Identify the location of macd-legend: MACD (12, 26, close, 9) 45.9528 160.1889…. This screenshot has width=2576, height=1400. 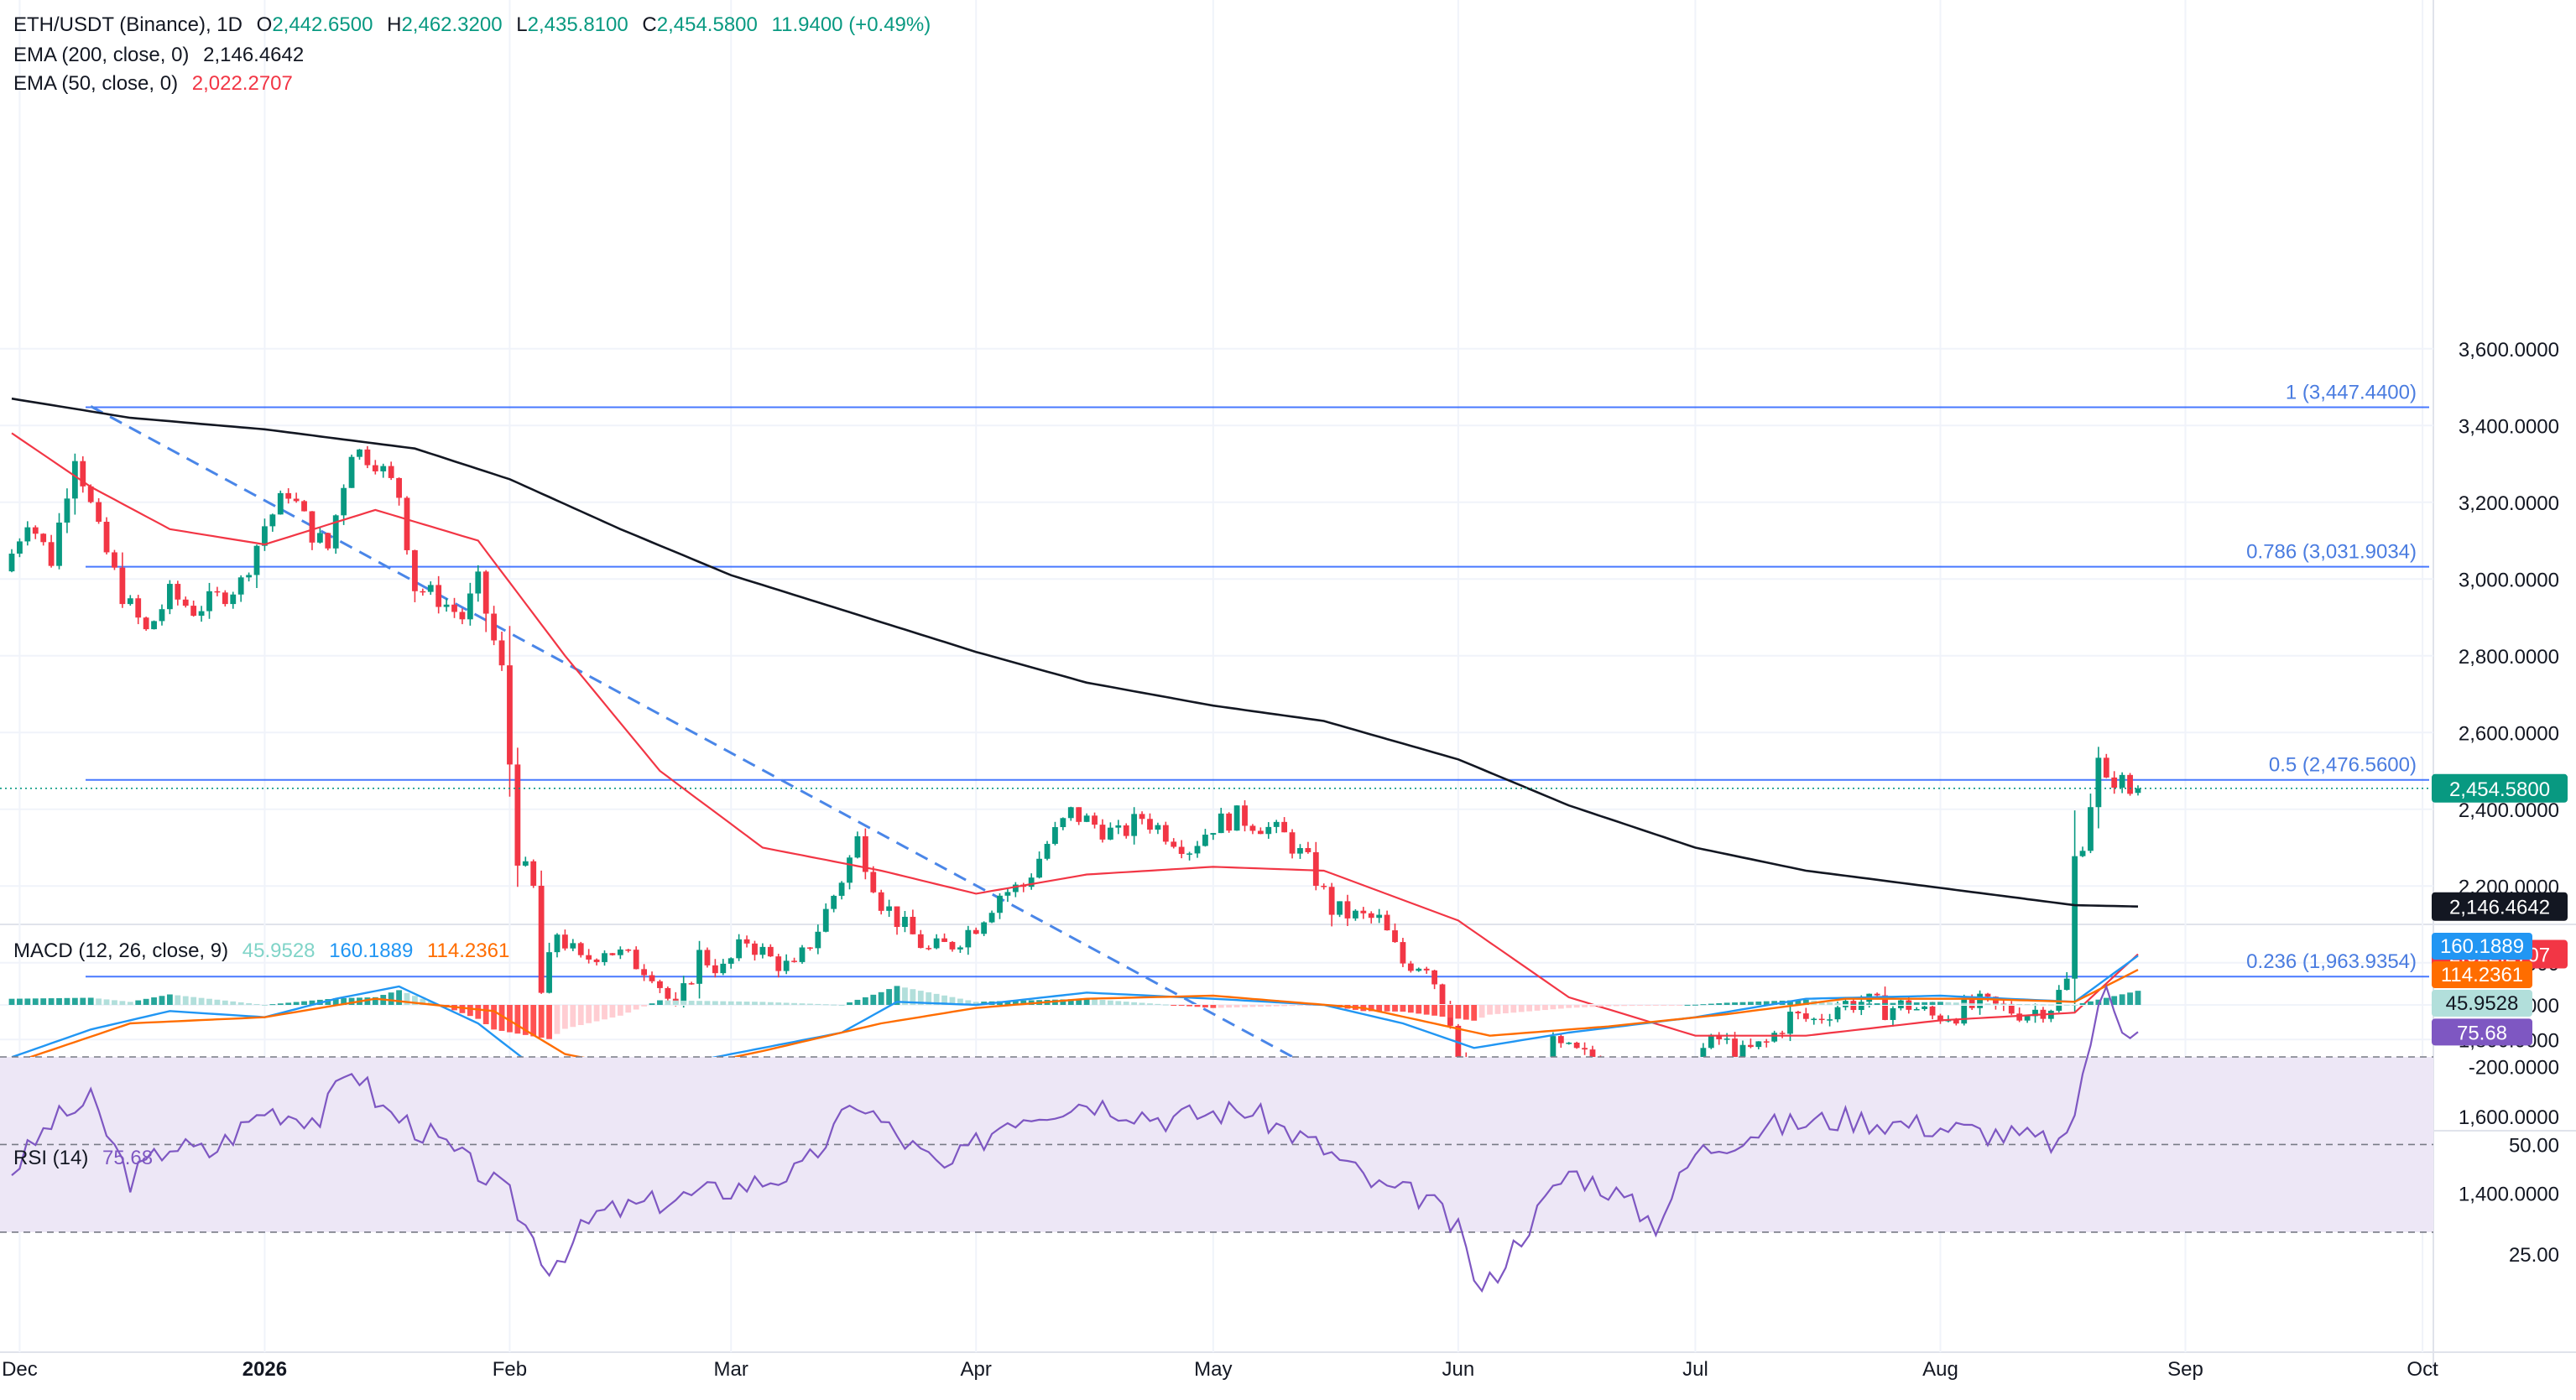
(265, 951).